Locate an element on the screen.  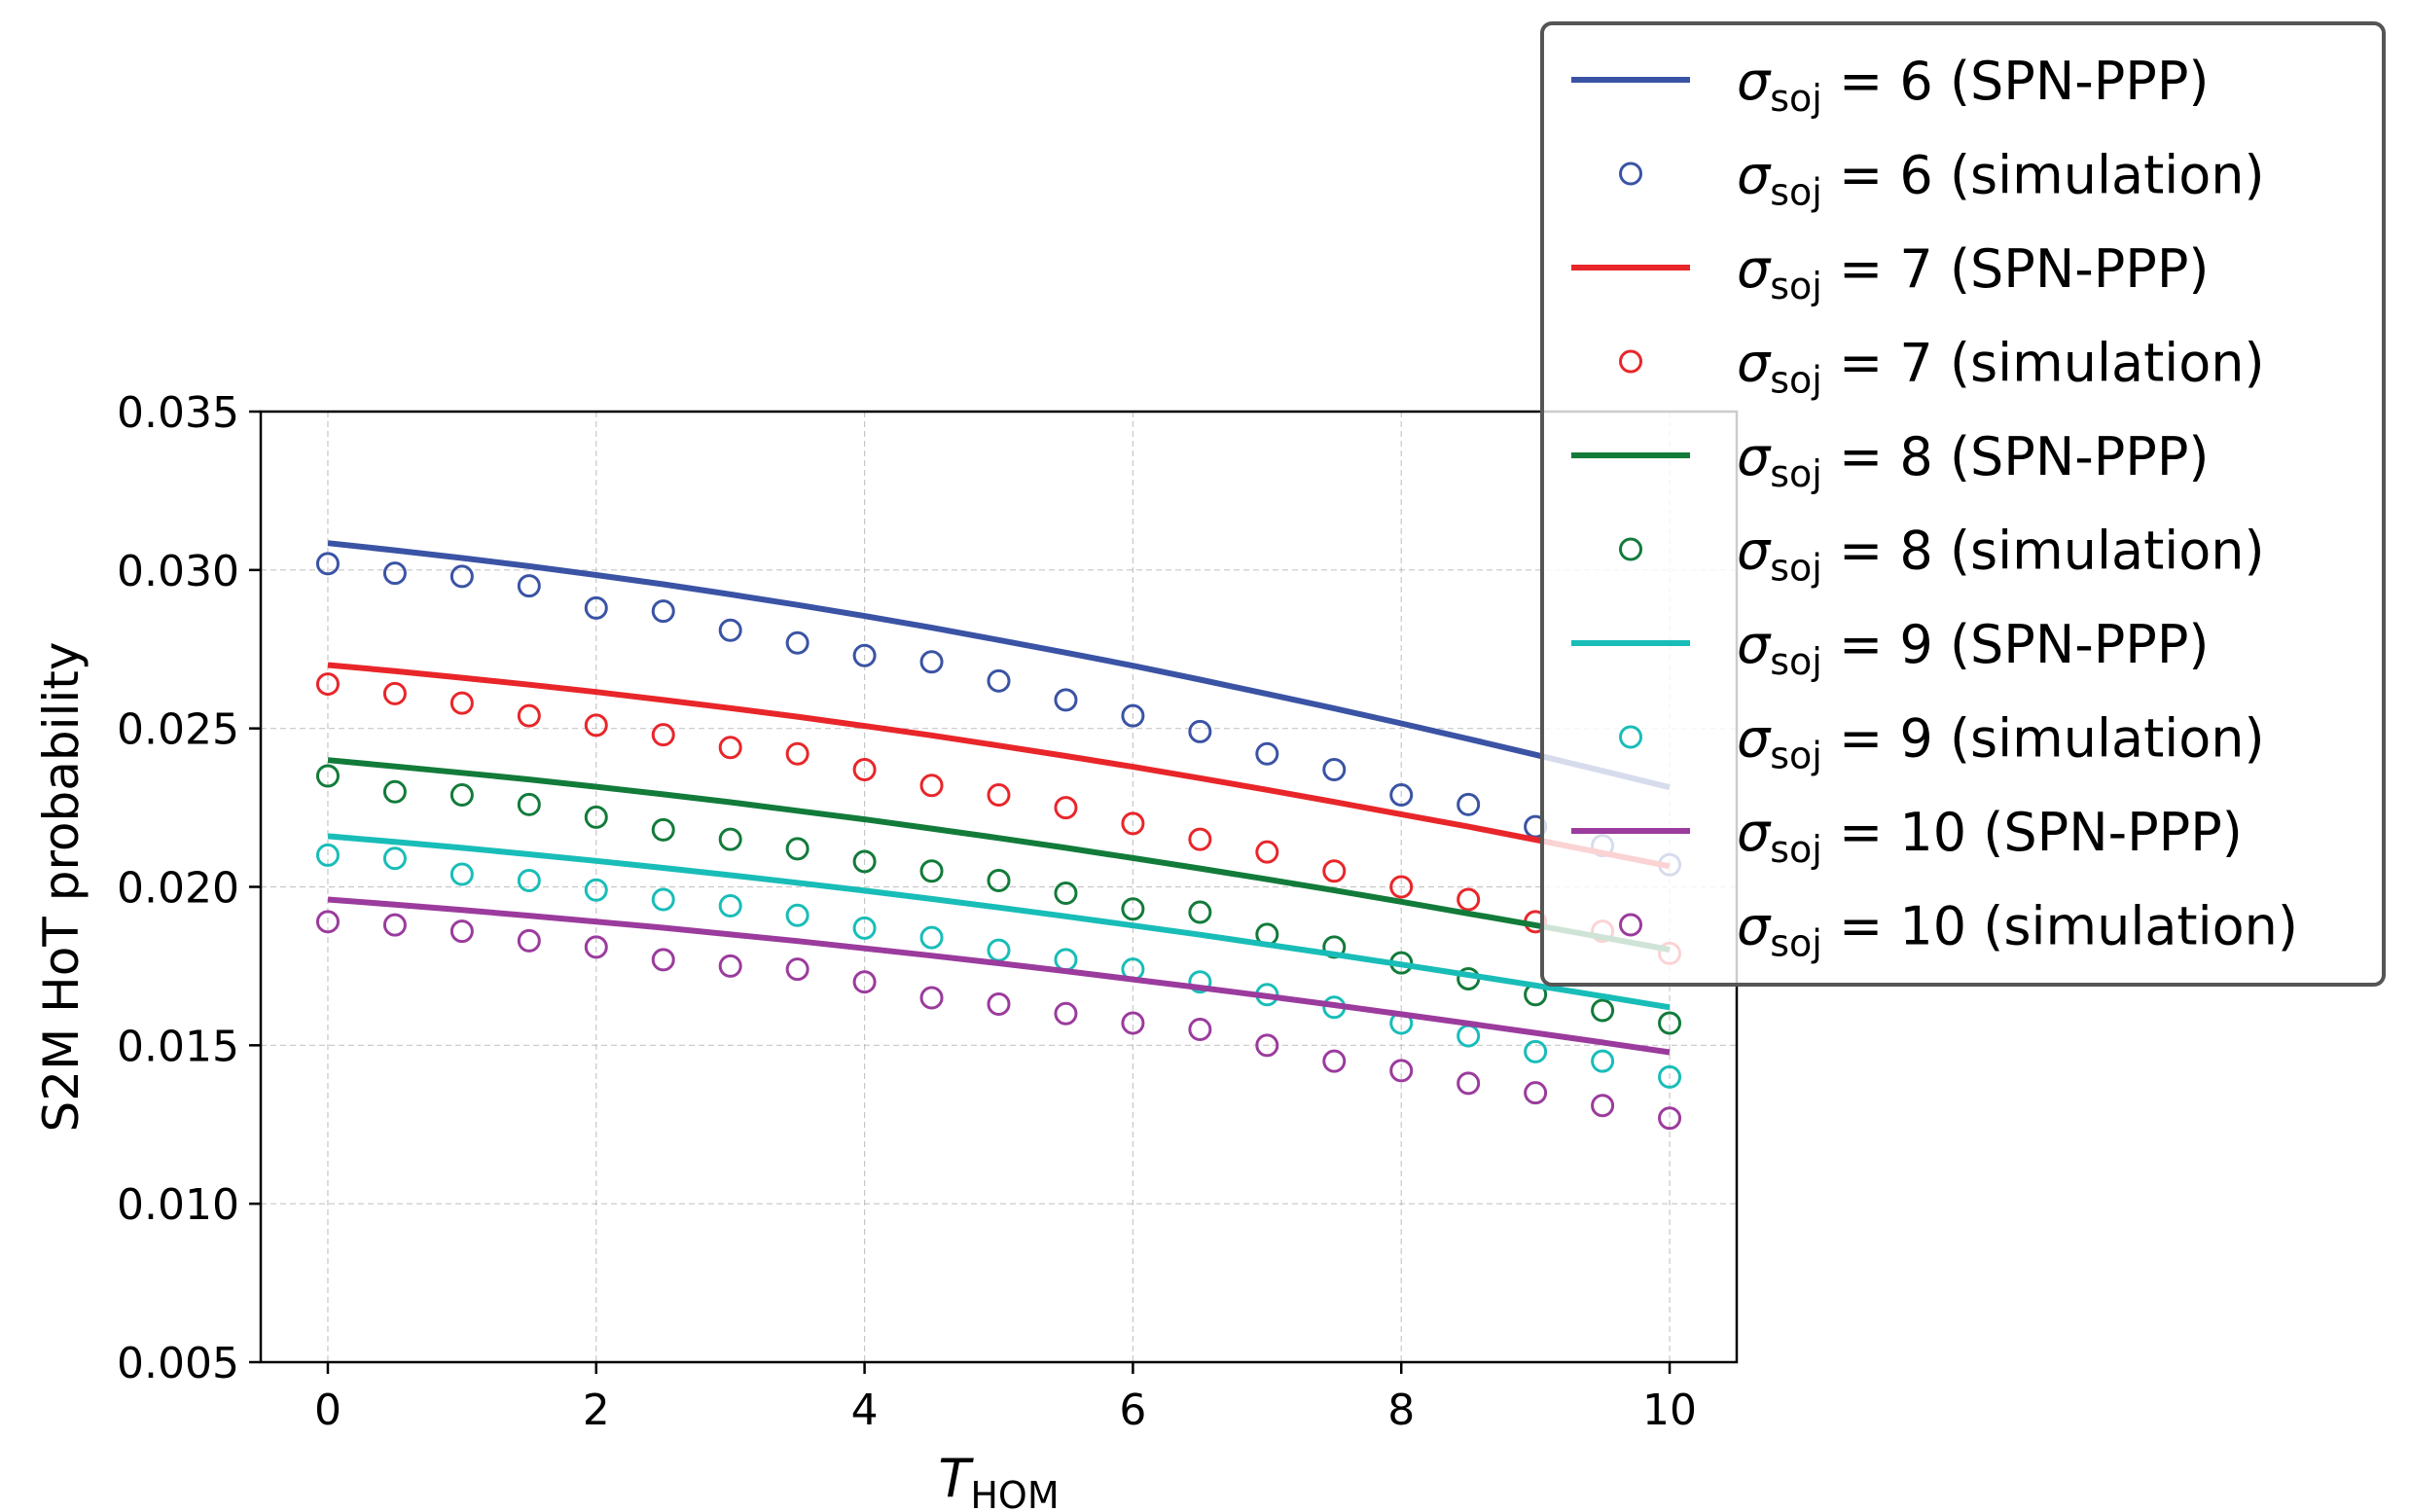
x-tick-label: 10 is located at coordinates (1669, 1410).